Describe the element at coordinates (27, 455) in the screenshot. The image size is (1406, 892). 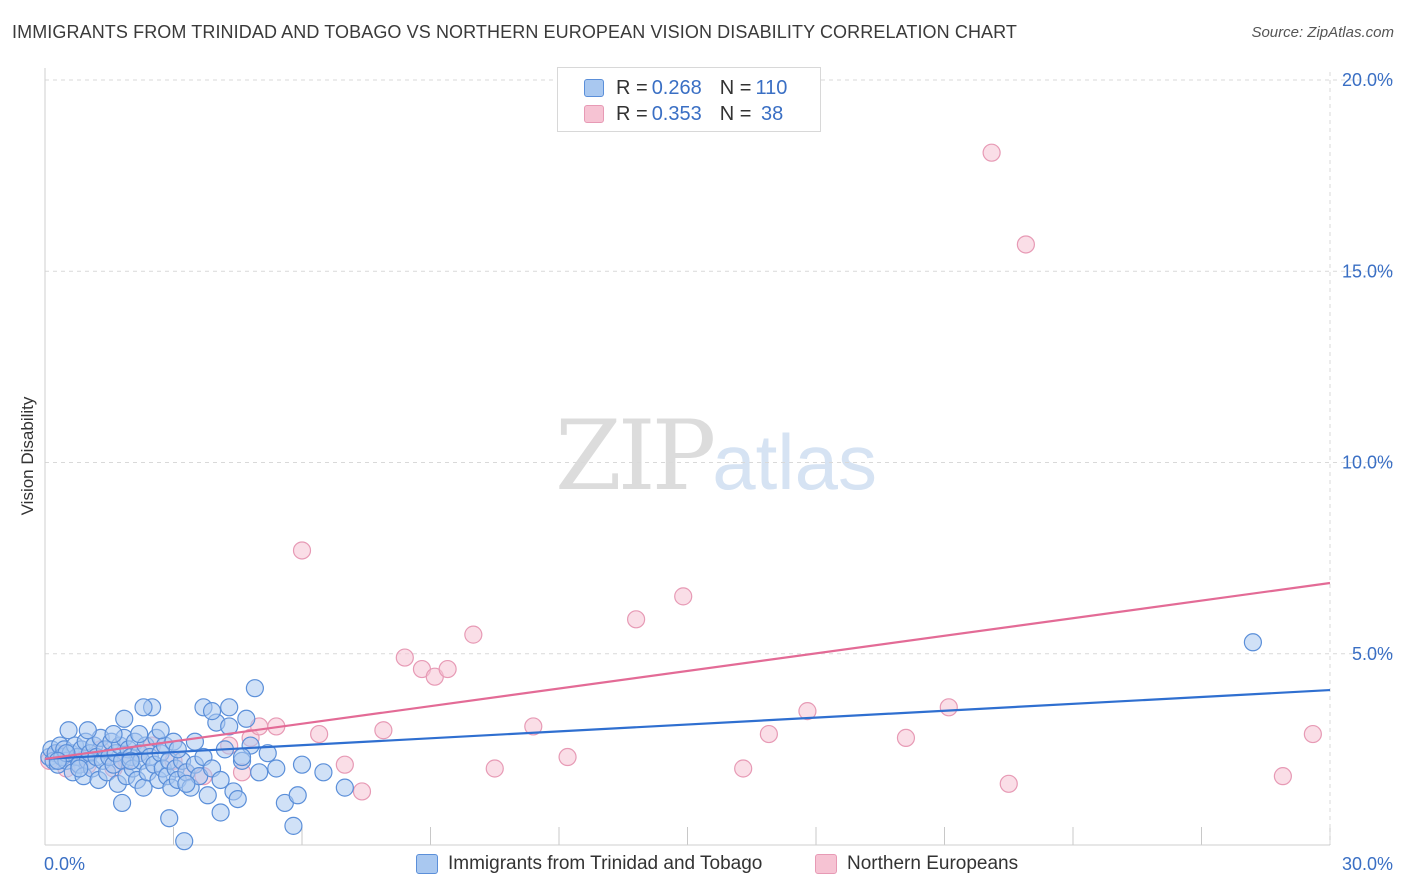
I see `y-axis-title: Vision Disability` at that location.